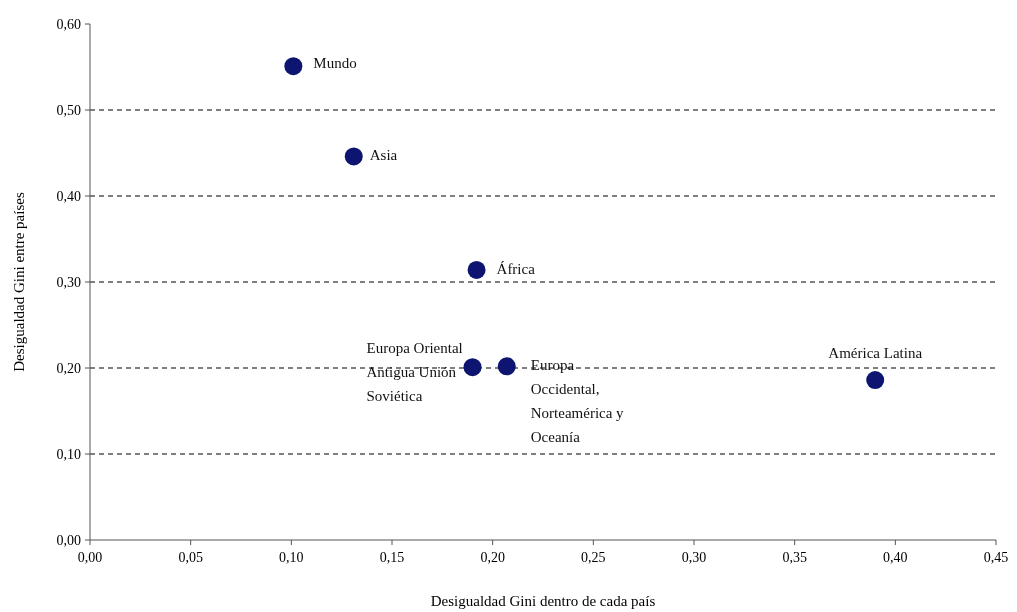  Describe the element at coordinates (68, 368) in the screenshot. I see `y-tick-label: 0,20` at that location.